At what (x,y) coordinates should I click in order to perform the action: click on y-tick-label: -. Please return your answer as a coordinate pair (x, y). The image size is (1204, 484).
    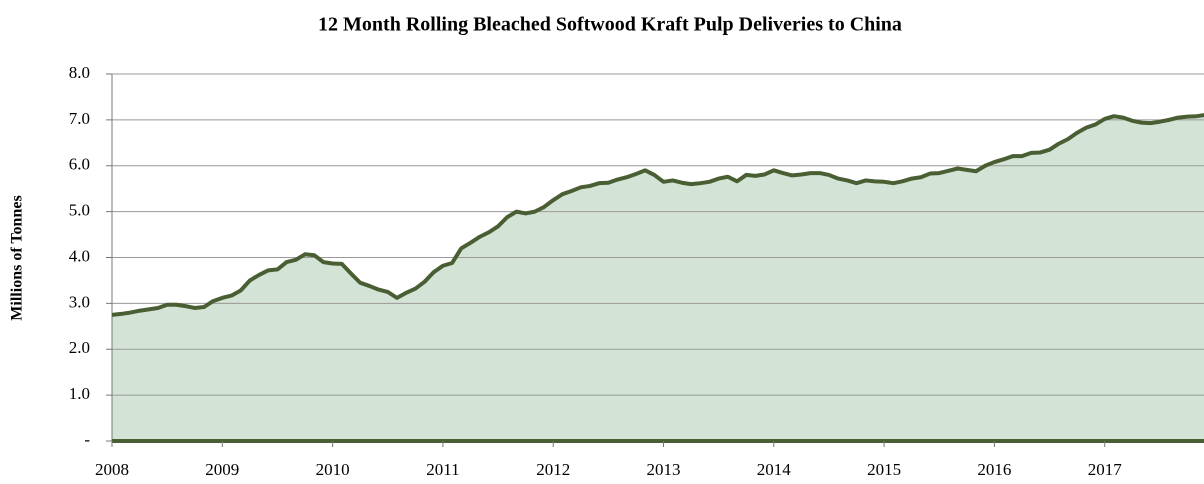
    Looking at the image, I should click on (87, 439).